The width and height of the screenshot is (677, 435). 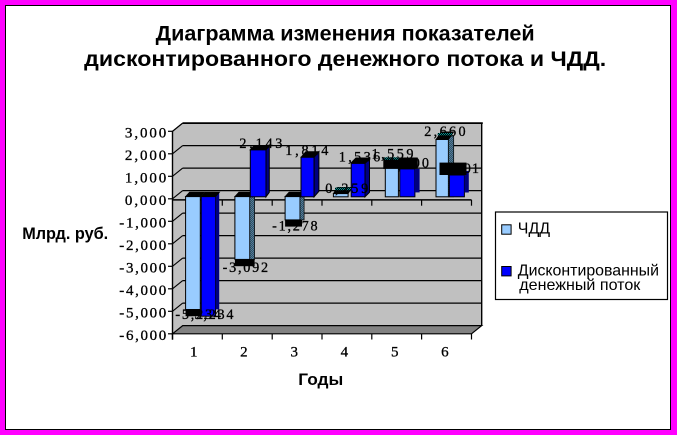 What do you see at coordinates (142, 268) in the screenshot?
I see `svg-text: -3,000` at bounding box center [142, 268].